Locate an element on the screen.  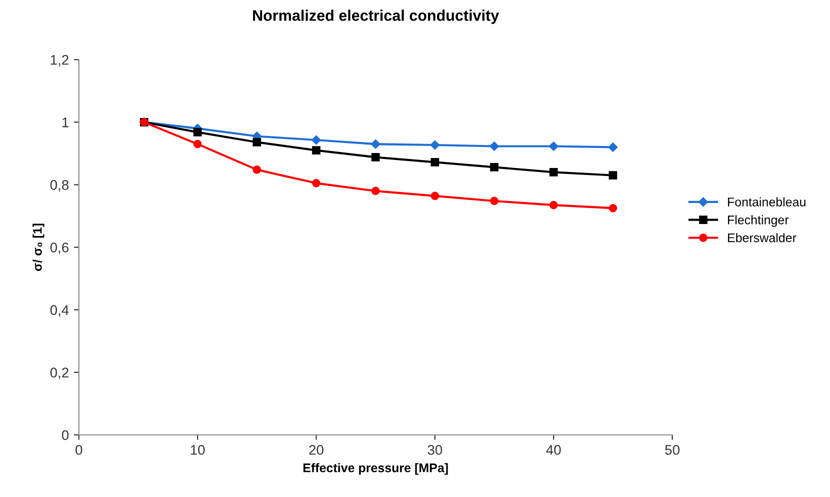
x-tick-label: 20 is located at coordinates (316, 449).